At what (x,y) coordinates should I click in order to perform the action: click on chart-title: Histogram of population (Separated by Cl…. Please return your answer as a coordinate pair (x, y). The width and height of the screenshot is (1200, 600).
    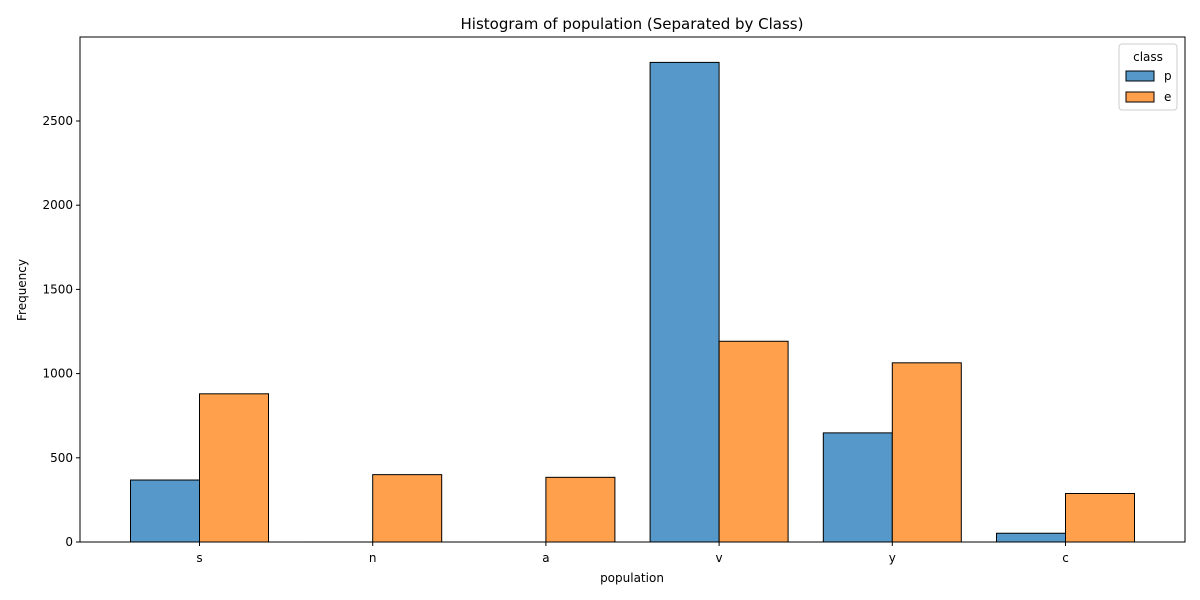
    Looking at the image, I should click on (632, 24).